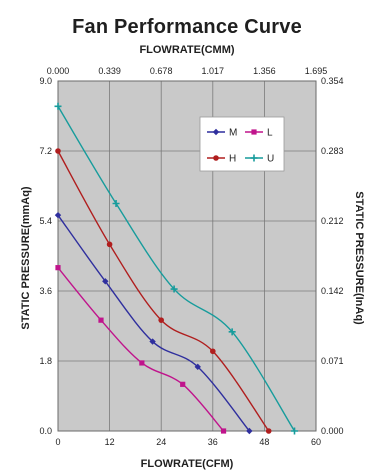 The width and height of the screenshot is (374, 476). Describe the element at coordinates (109, 71) in the screenshot. I see `x2-tick-label: 0.339` at that location.